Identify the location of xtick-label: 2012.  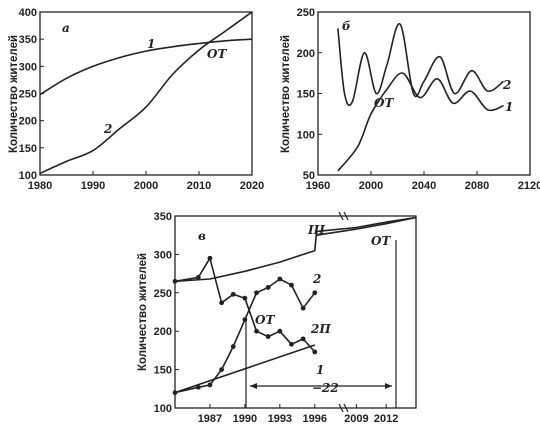
(386, 419).